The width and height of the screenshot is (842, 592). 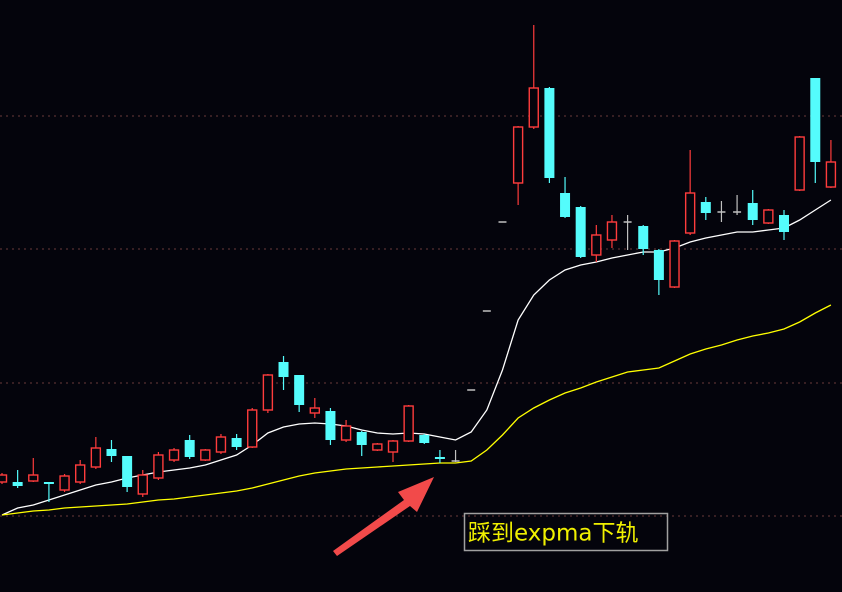 I want to click on arrow, so click(x=383, y=516).